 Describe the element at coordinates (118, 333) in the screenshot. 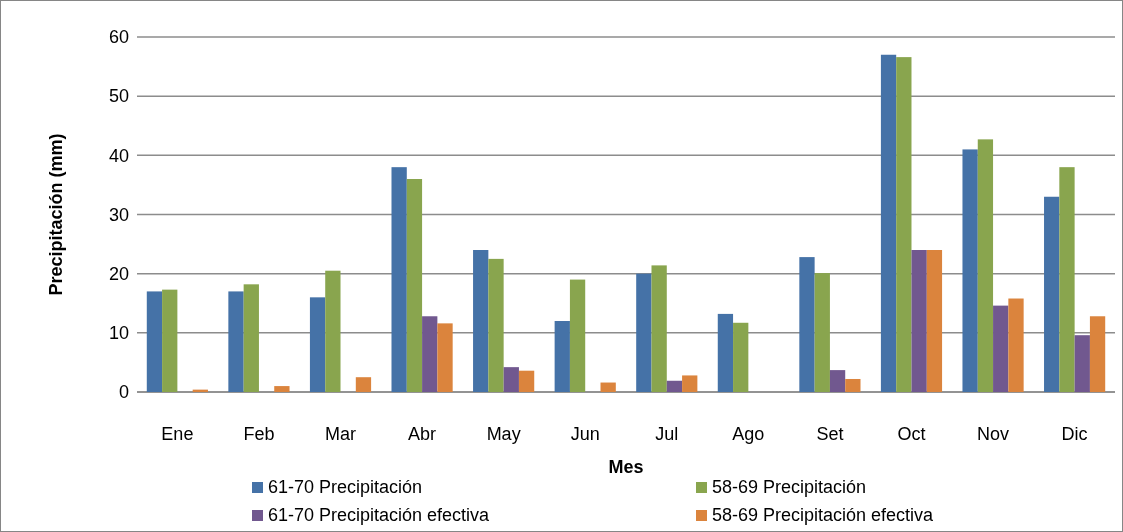

I see `y-tick-label: 10` at that location.